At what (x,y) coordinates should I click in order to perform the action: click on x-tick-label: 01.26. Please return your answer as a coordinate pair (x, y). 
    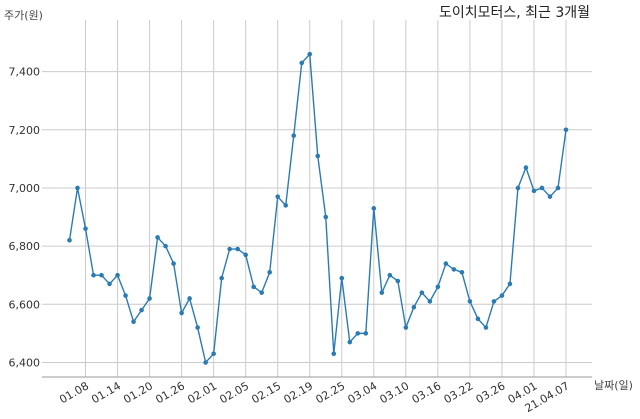
    Looking at the image, I should click on (170, 392).